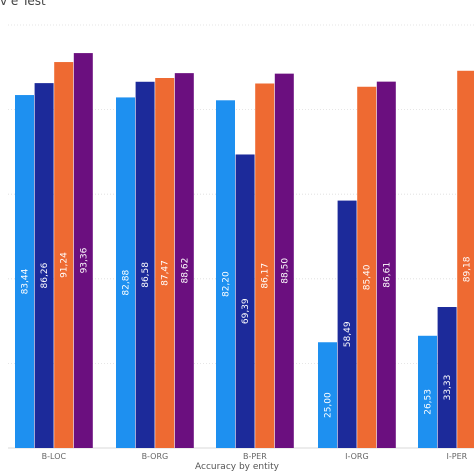 The image size is (474, 474). I want to click on bar-value-label: 87,47, so click(166, 273).